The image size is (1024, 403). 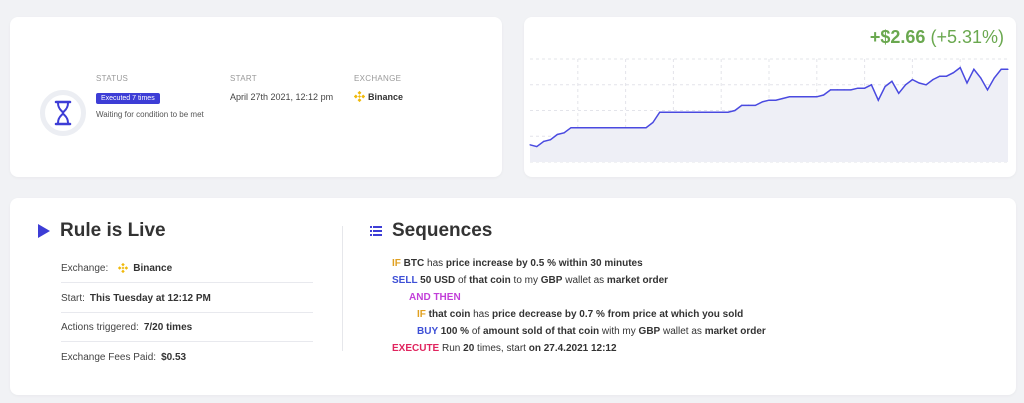 I want to click on rule-value: This Tuesday at 12:12 PM, so click(x=150, y=298).